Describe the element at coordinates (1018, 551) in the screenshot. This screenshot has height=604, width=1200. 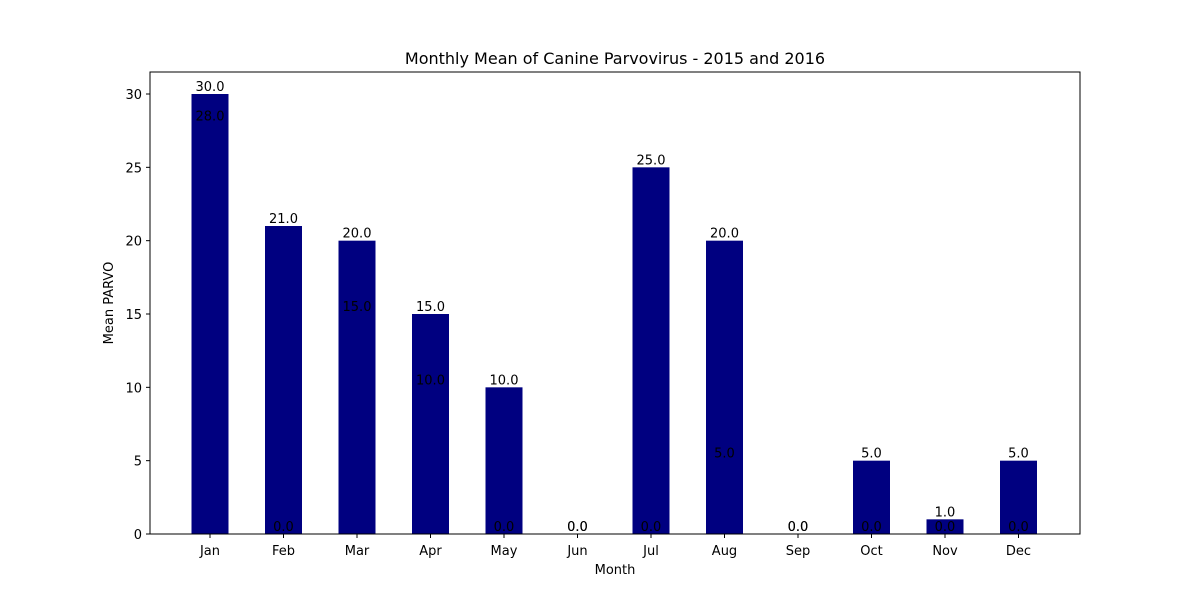
I see `x-tick-label-dec: Dec` at that location.